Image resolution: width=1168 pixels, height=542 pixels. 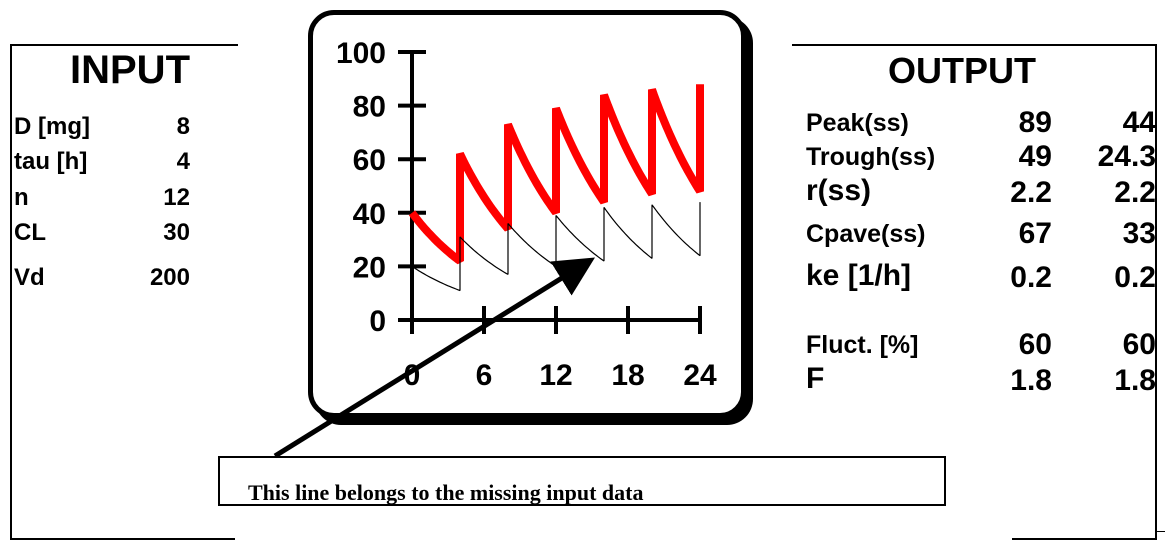 I want to click on output-label: Peak(ss), so click(x=857, y=123).